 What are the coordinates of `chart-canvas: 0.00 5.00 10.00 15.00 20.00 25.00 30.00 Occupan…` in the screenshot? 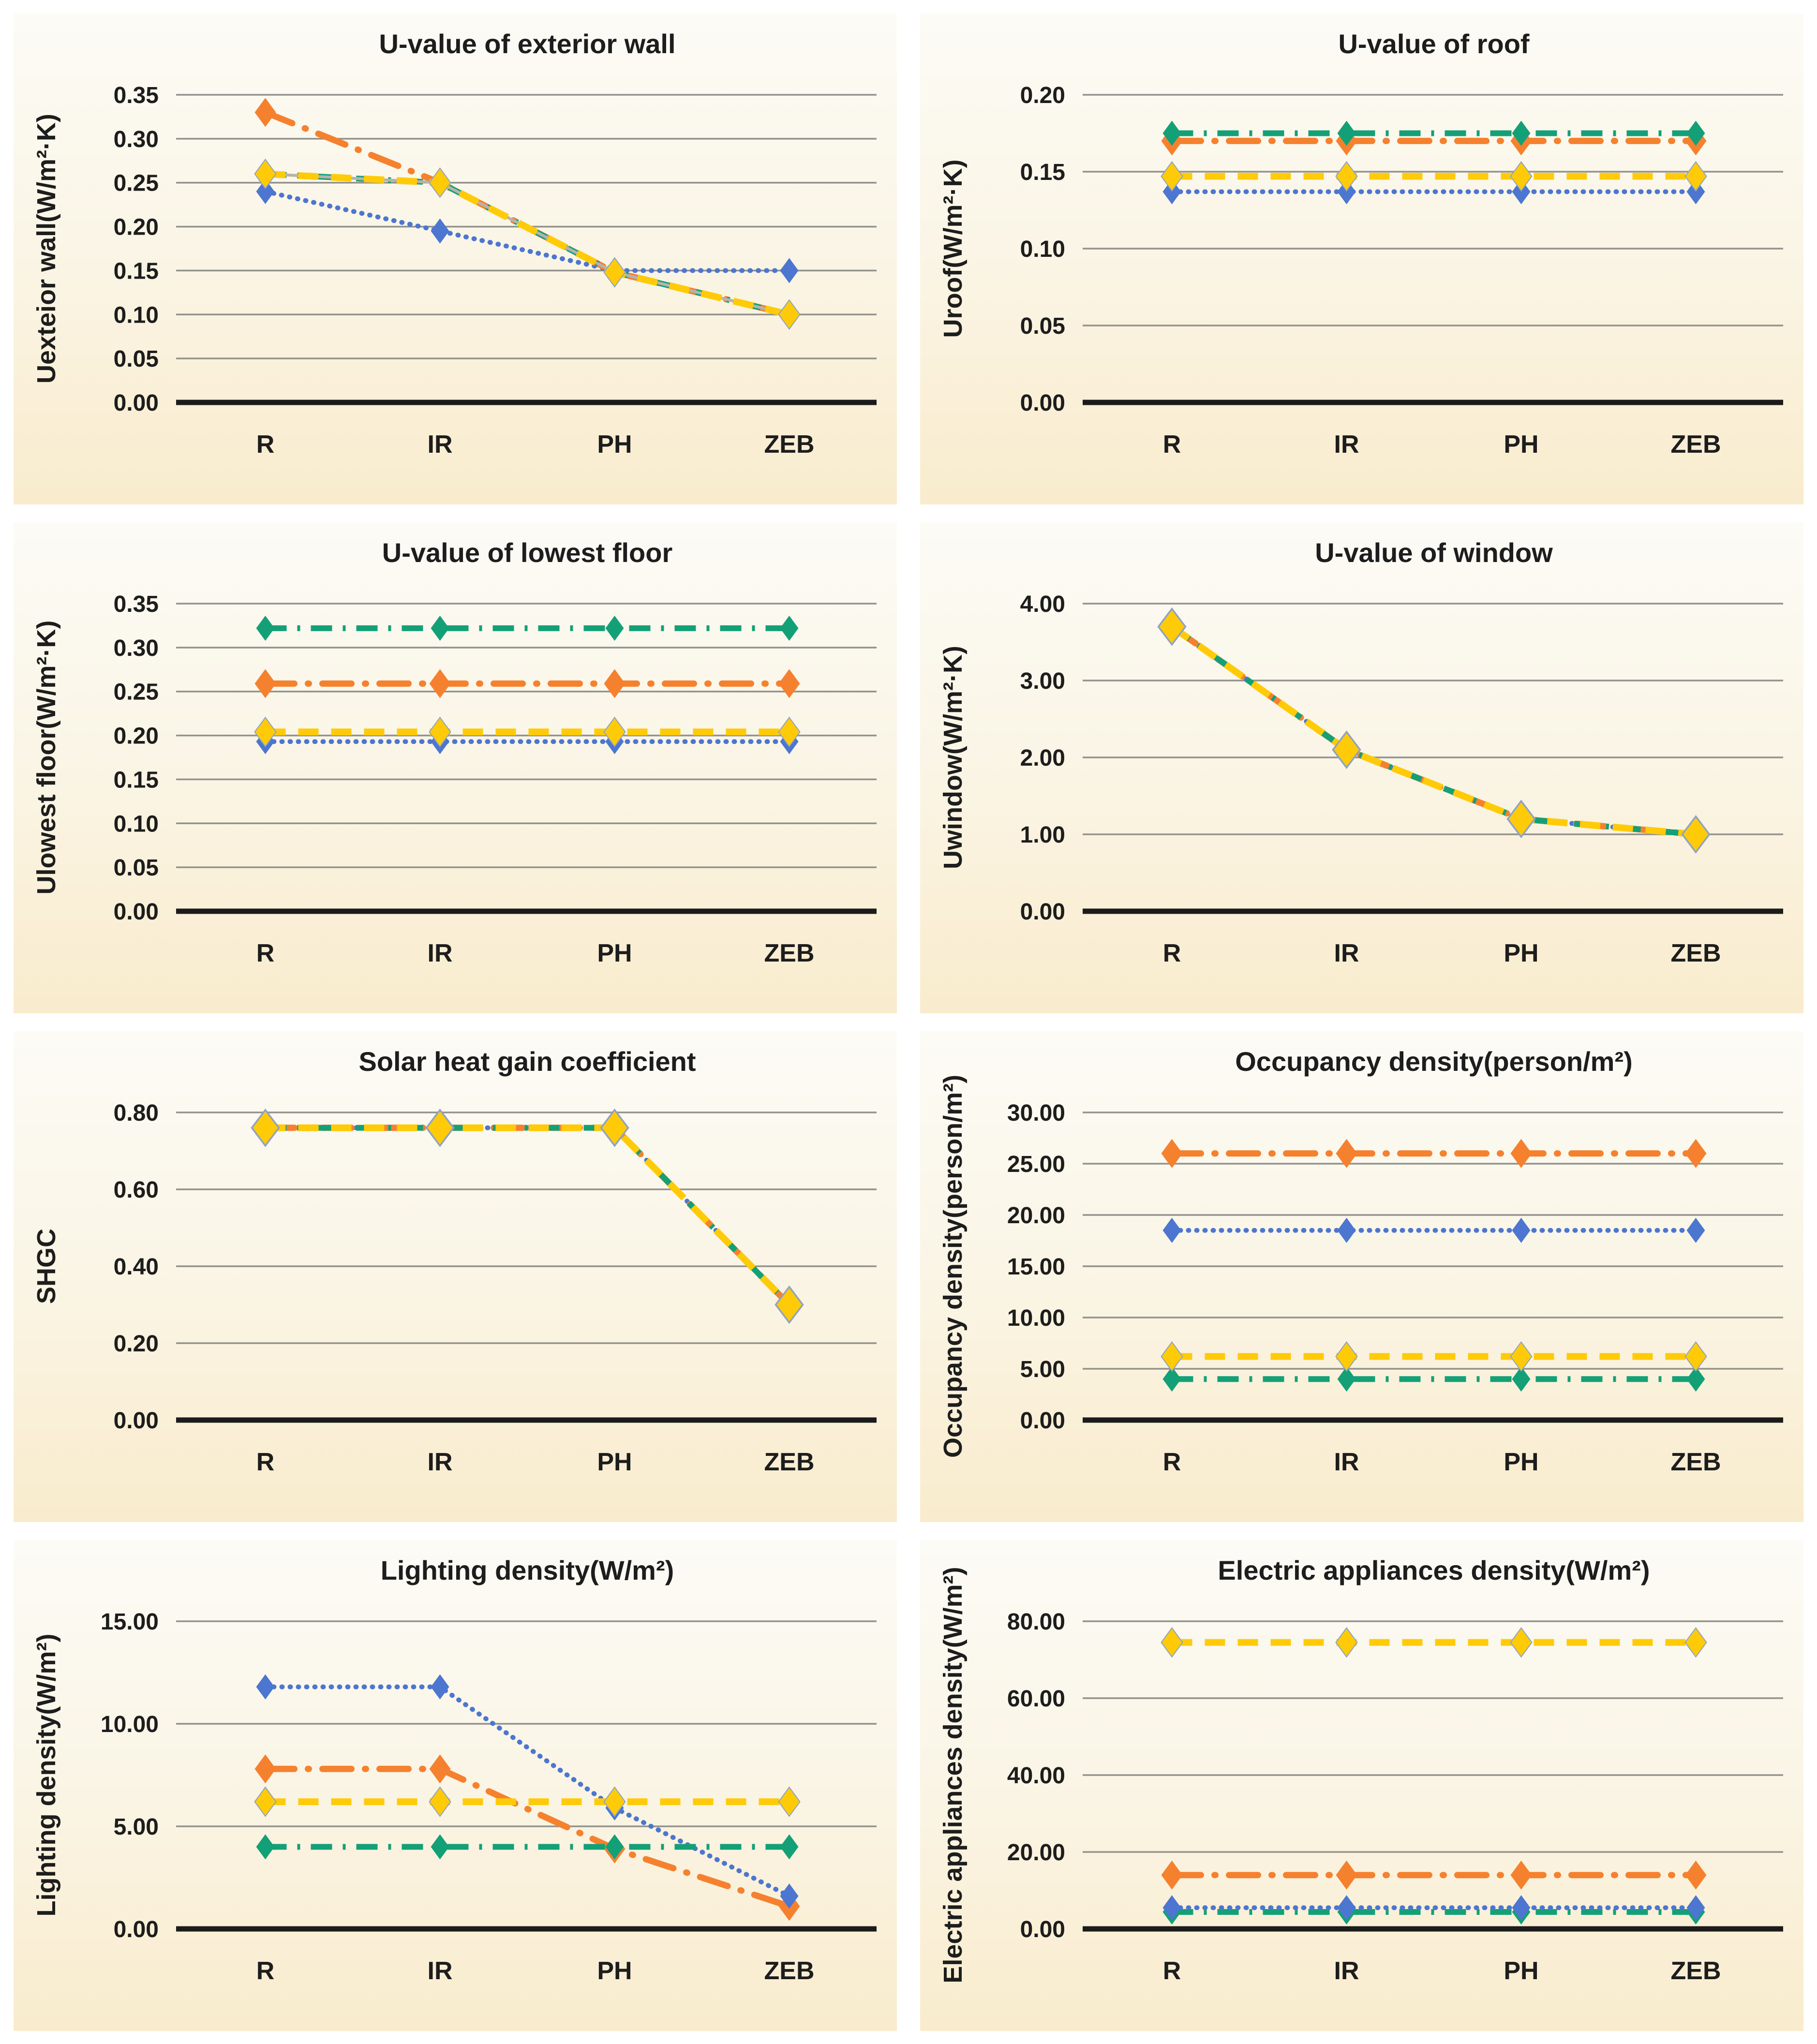 It's located at (1360, 1261).